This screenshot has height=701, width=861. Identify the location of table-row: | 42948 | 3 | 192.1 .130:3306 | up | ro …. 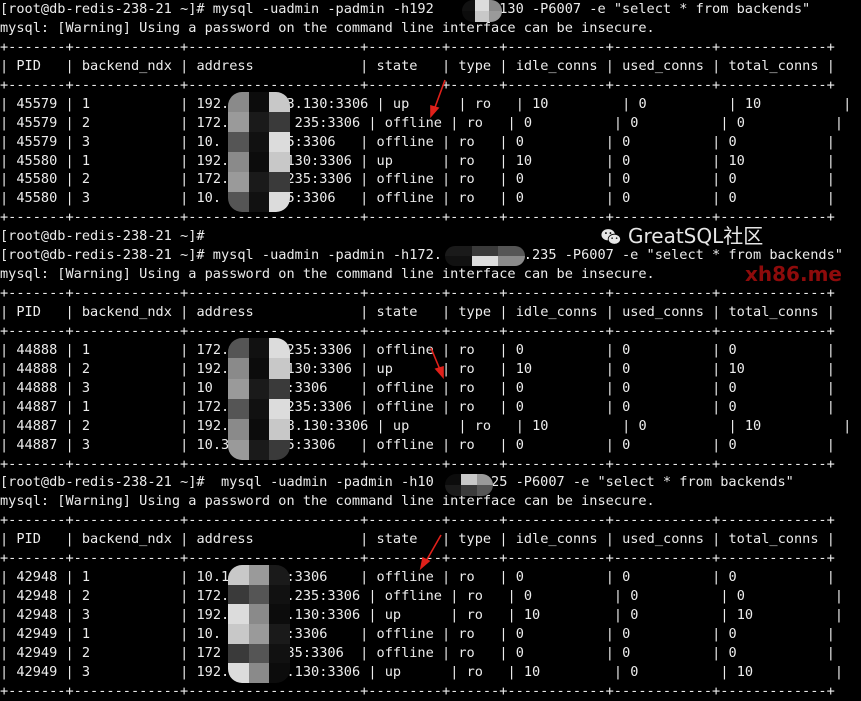
(422, 615).